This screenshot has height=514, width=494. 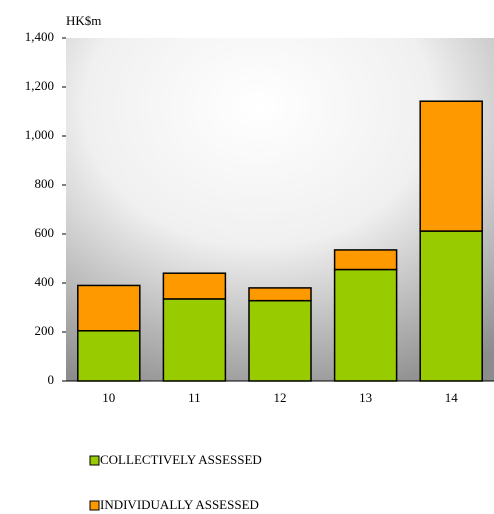 I want to click on y-tick-label: 800, so click(x=45, y=183).